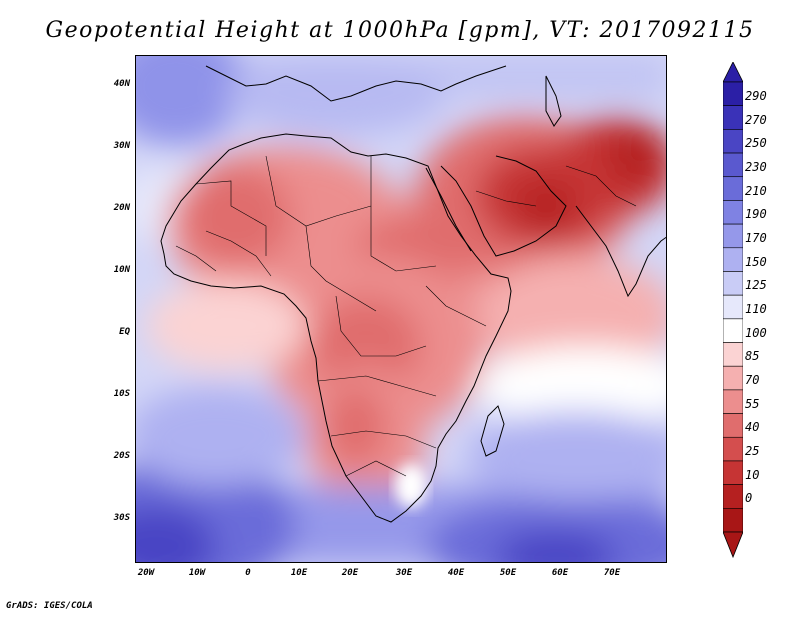  I want to click on footer-credit: GrADS: IGES/COLA, so click(49, 606).